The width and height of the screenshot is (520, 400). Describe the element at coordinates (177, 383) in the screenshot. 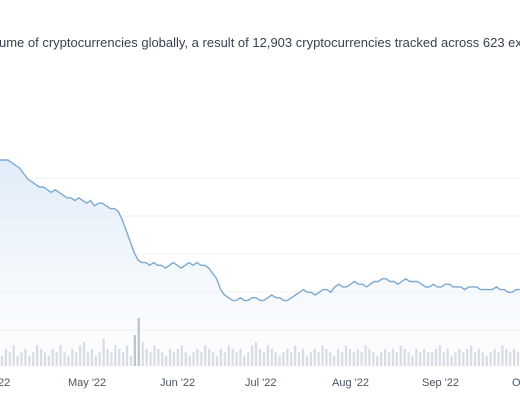

I see `x-tick-label: Jun '22` at that location.